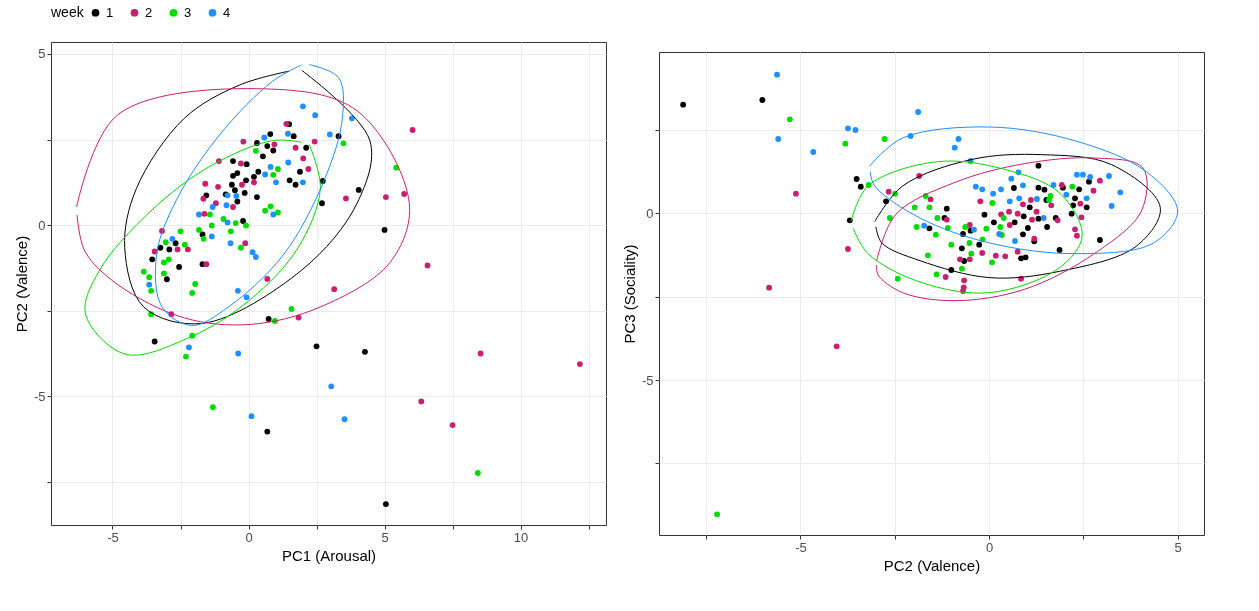 The height and width of the screenshot is (611, 1259). What do you see at coordinates (188, 12) in the screenshot?
I see `legend-label: 3` at bounding box center [188, 12].